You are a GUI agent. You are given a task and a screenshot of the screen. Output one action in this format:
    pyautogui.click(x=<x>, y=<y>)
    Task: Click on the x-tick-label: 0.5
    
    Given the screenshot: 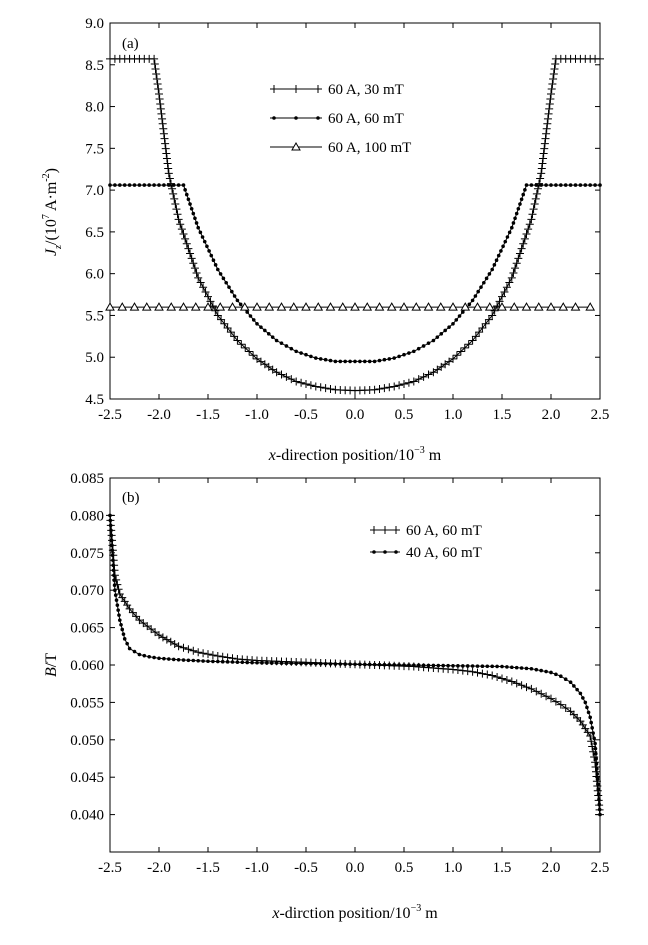 What is the action you would take?
    pyautogui.click(x=404, y=868)
    